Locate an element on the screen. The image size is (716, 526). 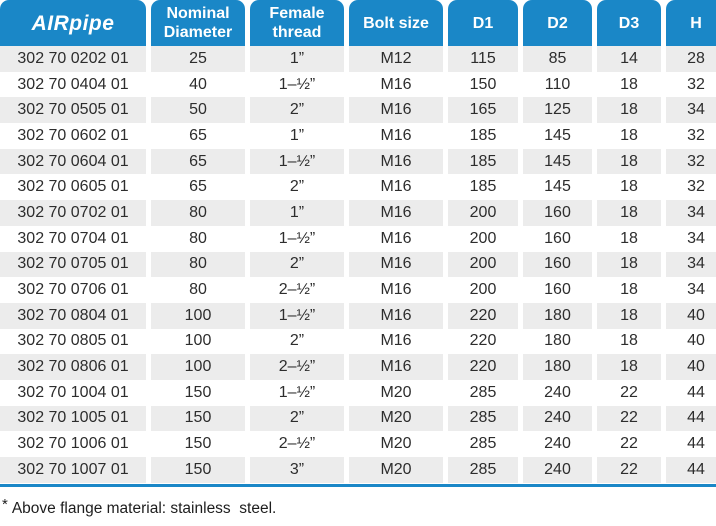
table-cell: 3” is located at coordinates (297, 470).